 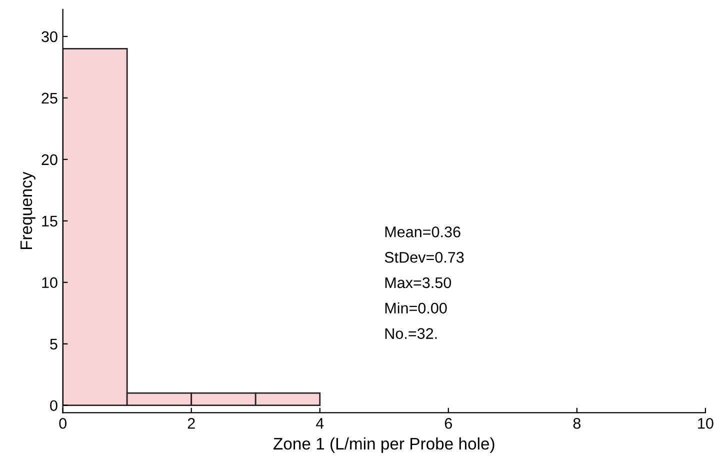 I want to click on y-tick-label: 0, so click(x=54, y=406).